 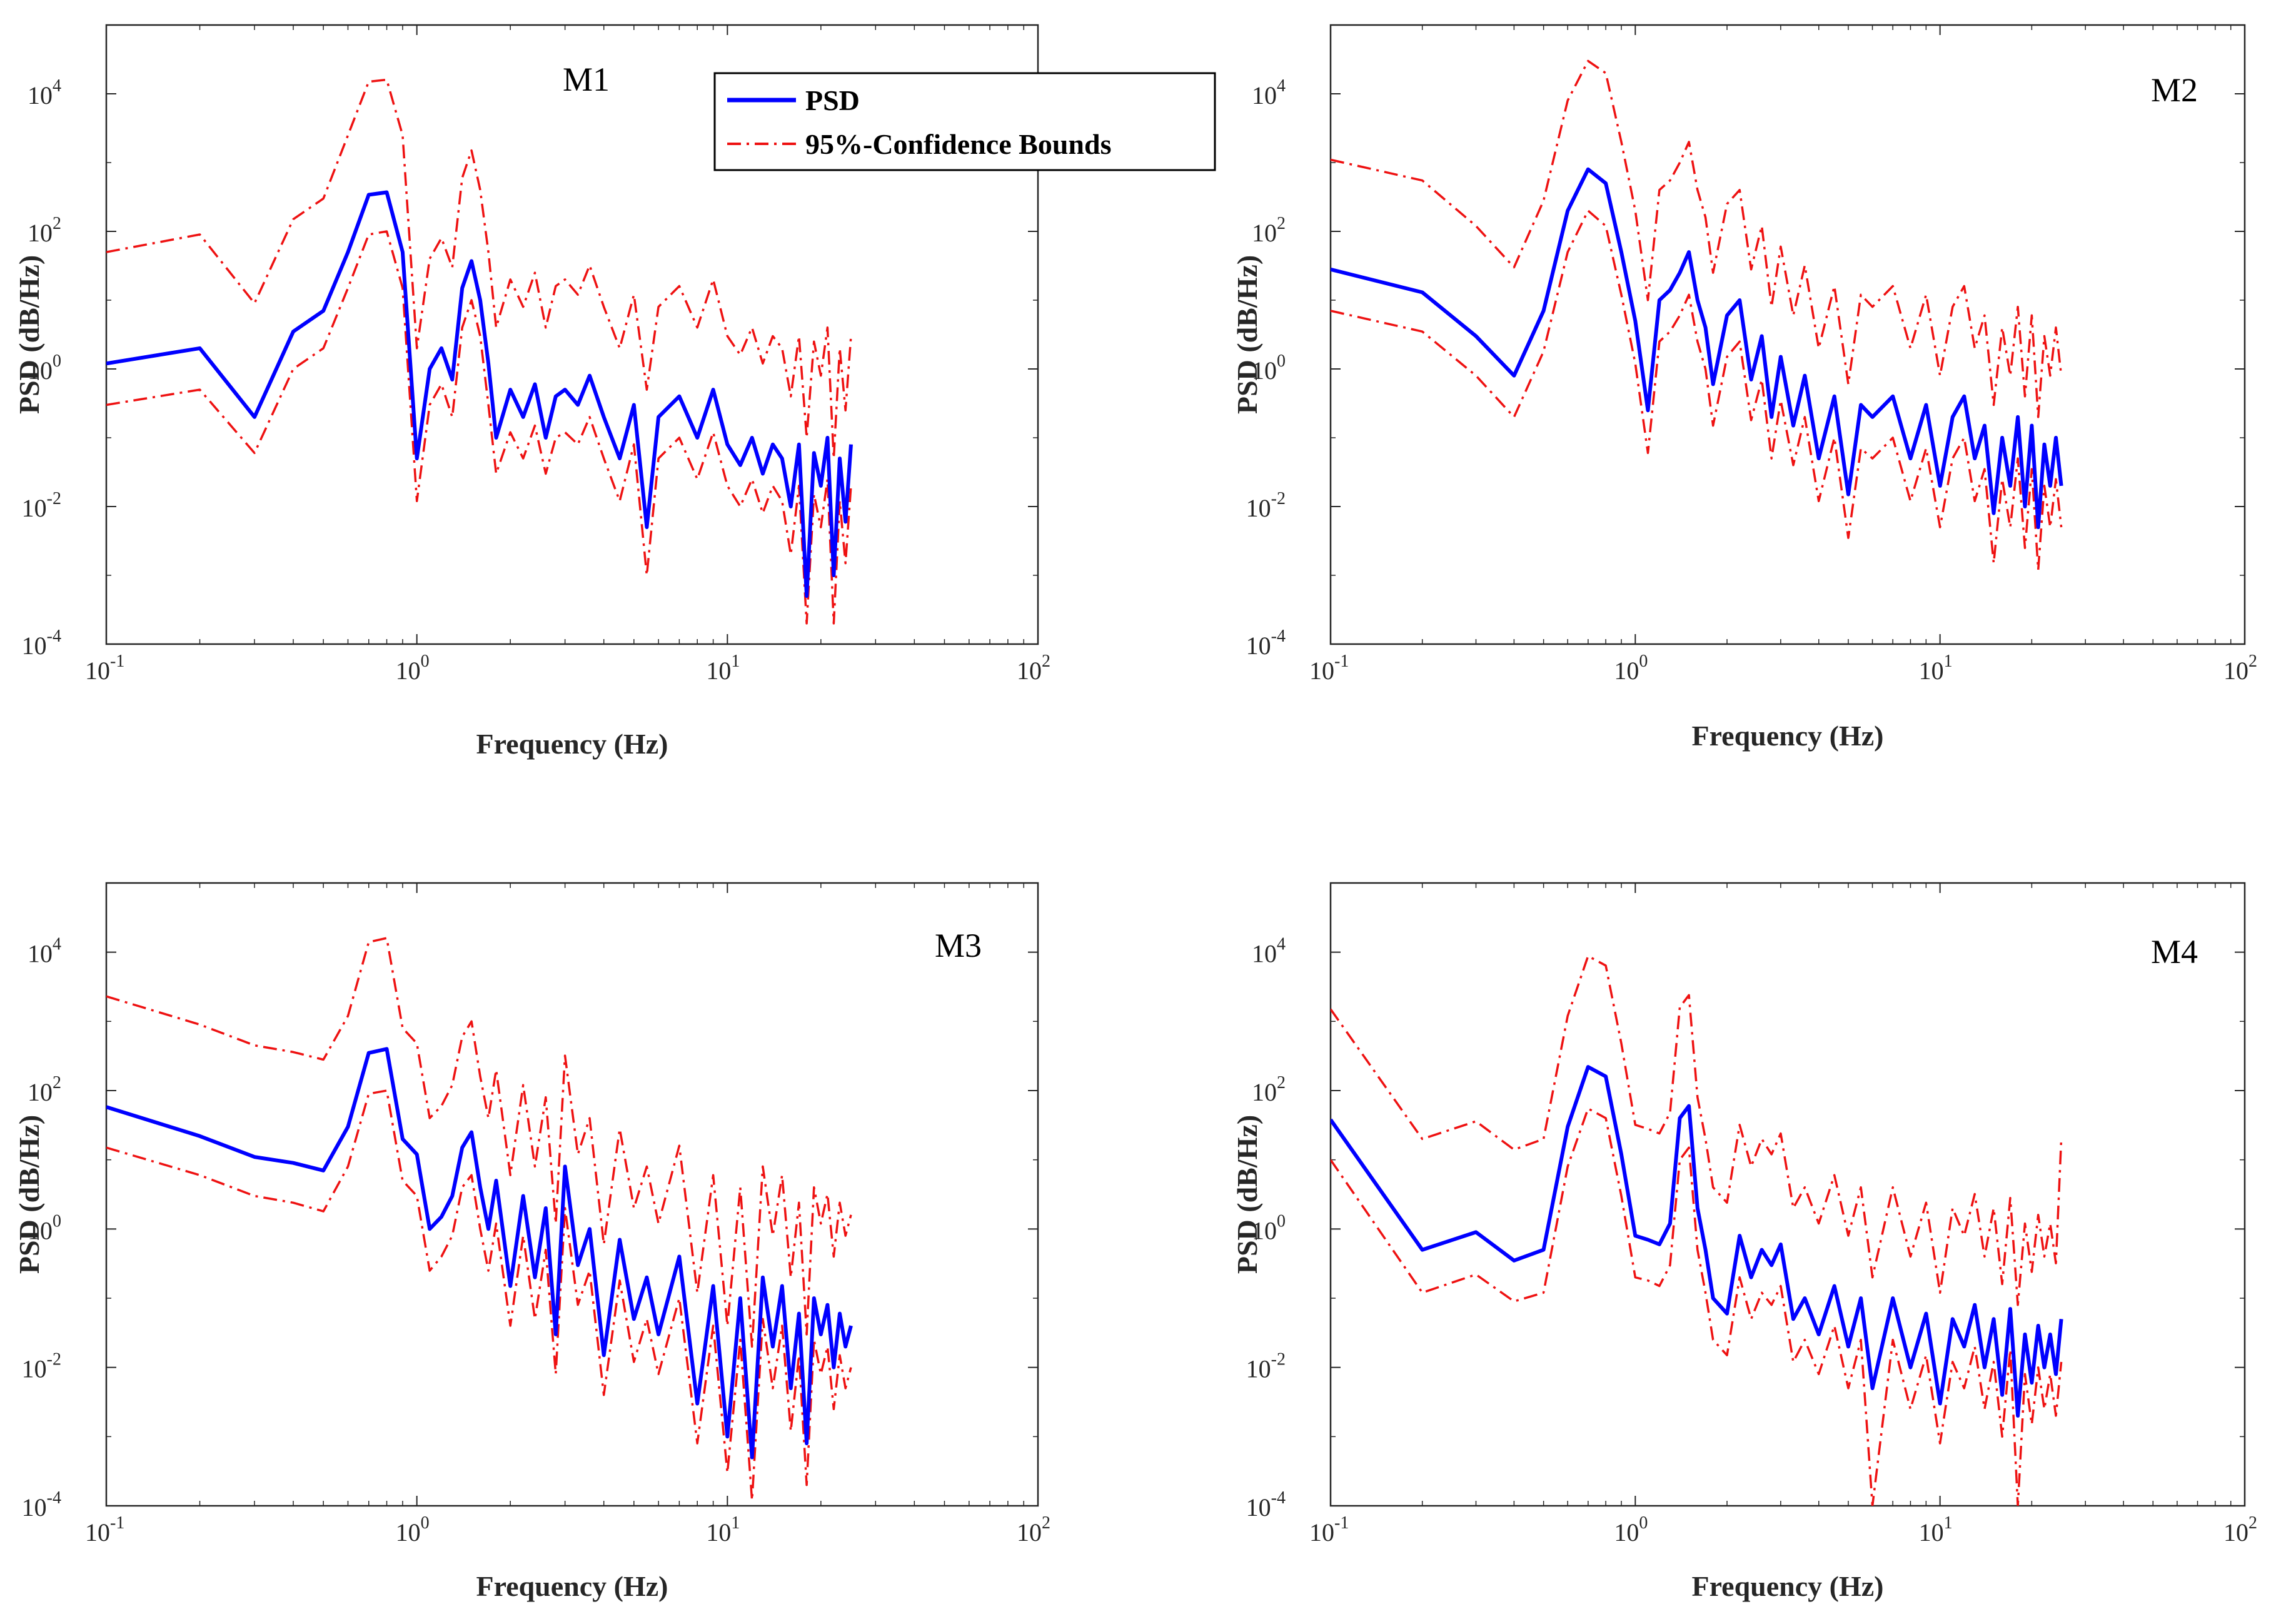 What do you see at coordinates (723, 668) in the screenshot?
I see `x-tick-label-m1-2: 10¹` at bounding box center [723, 668].